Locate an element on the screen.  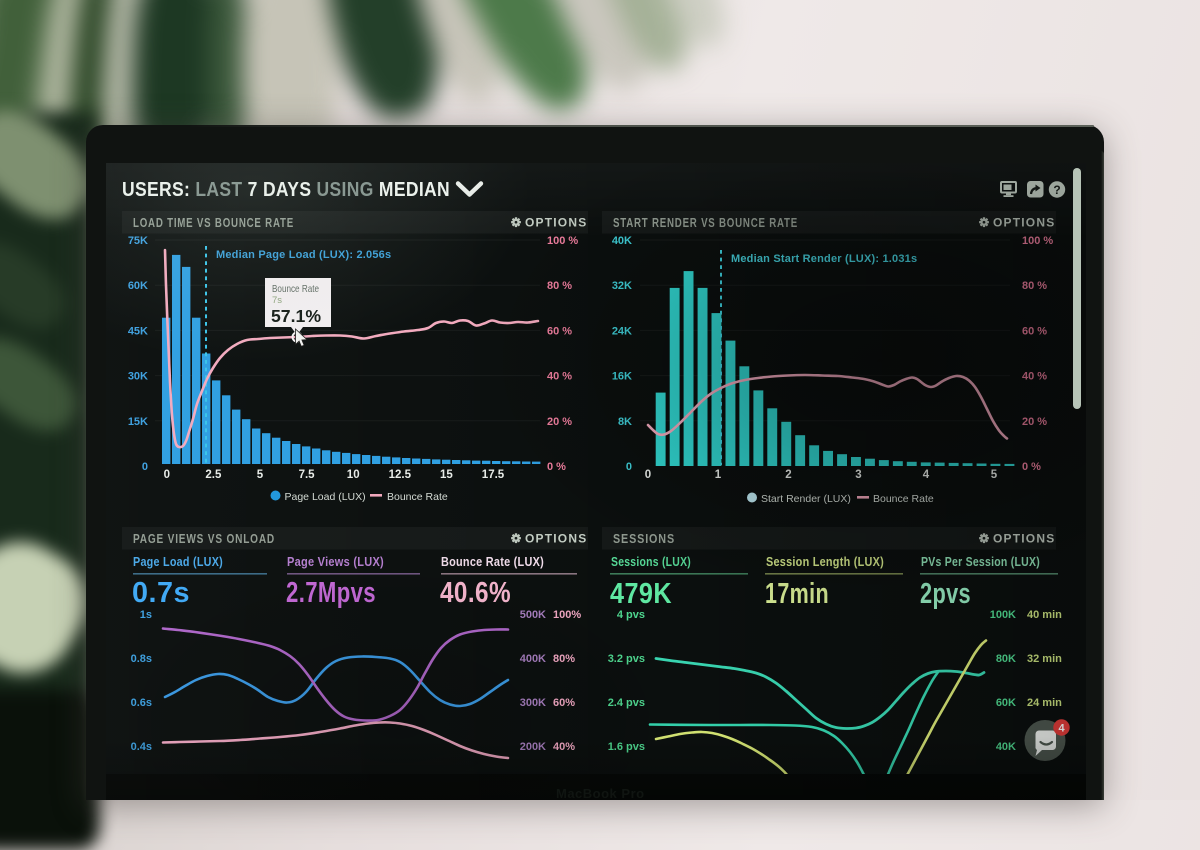
svg-text: 17min is located at coordinates (797, 594).